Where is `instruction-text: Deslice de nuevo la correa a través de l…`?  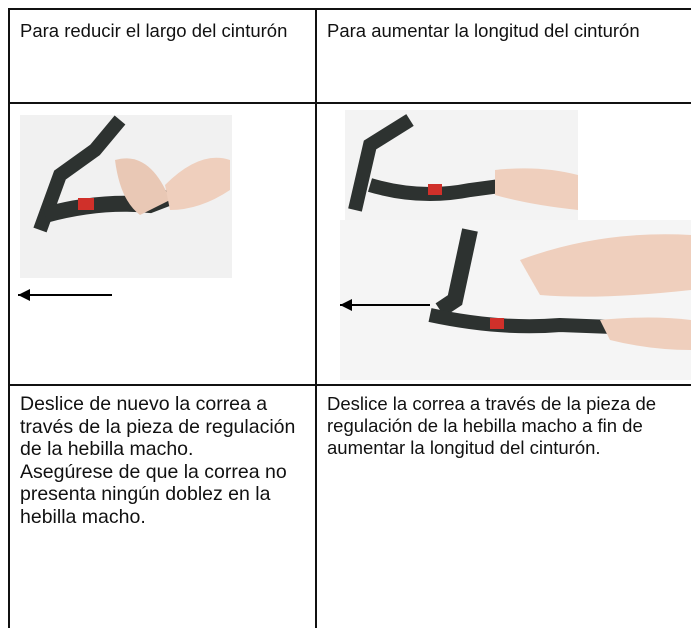
instruction-text: Deslice de nuevo la correa a través de l… is located at coordinates (158, 426).